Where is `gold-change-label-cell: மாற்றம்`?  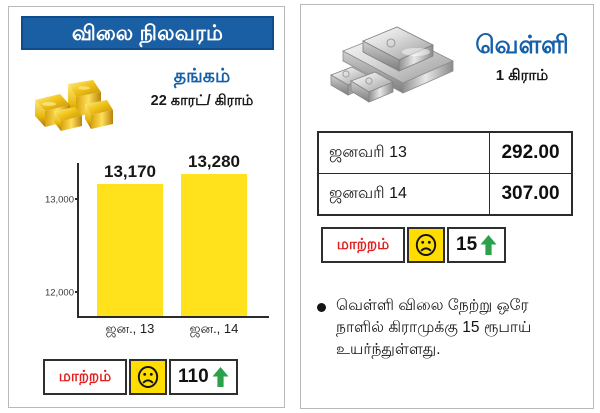 gold-change-label-cell: மாற்றம் is located at coordinates (85, 377).